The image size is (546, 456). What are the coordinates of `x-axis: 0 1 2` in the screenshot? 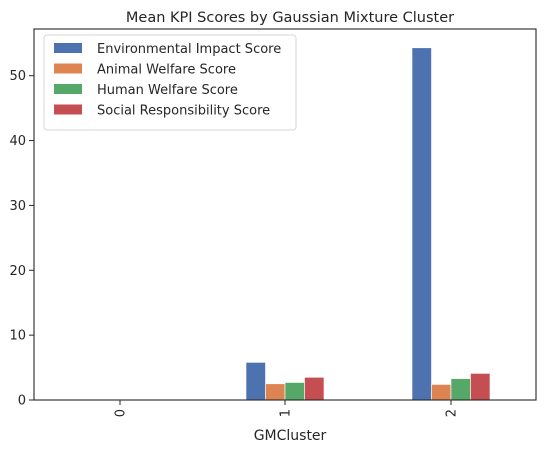 It's located at (287, 408).